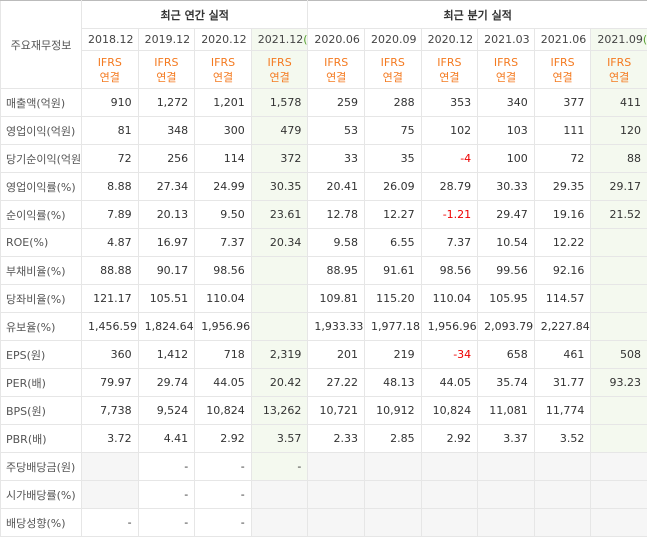 The width and height of the screenshot is (647, 537). Describe the element at coordinates (392, 438) in the screenshot. I see `value-cell: 2.85` at that location.